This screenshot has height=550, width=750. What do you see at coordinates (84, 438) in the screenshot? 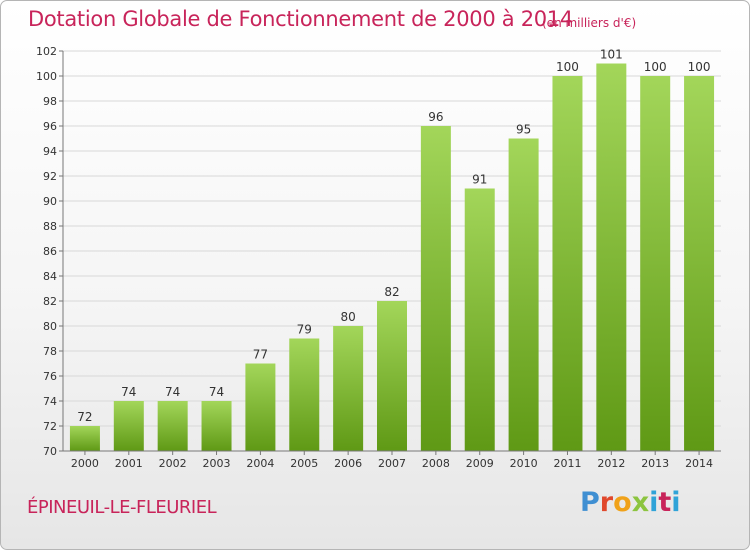
I see `bar-2000` at bounding box center [84, 438].